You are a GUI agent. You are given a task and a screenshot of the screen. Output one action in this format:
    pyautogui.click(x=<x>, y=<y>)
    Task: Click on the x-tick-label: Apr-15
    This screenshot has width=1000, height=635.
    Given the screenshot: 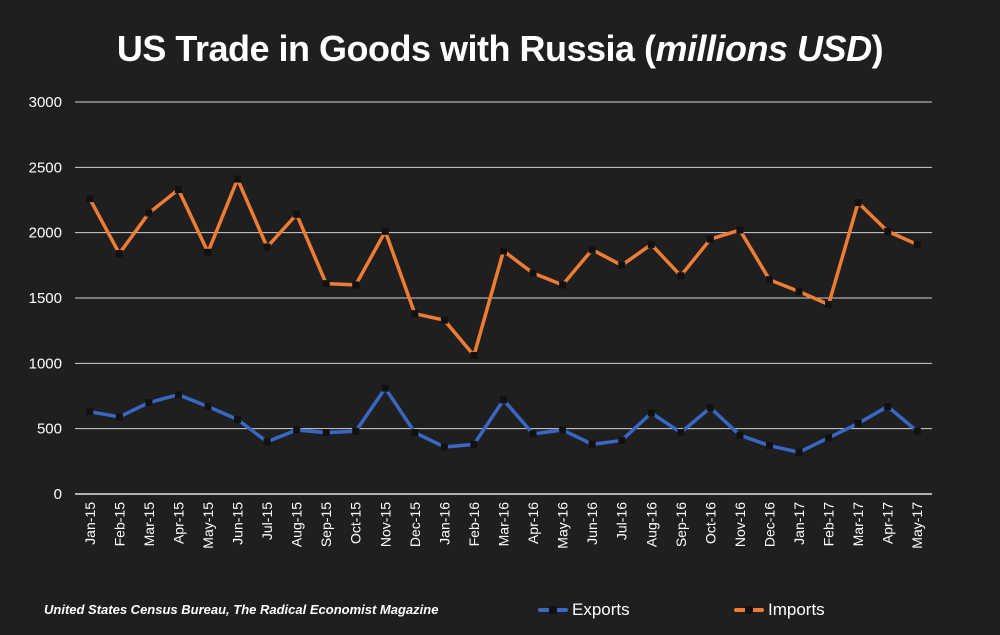 What is the action you would take?
    pyautogui.click(x=178, y=523)
    